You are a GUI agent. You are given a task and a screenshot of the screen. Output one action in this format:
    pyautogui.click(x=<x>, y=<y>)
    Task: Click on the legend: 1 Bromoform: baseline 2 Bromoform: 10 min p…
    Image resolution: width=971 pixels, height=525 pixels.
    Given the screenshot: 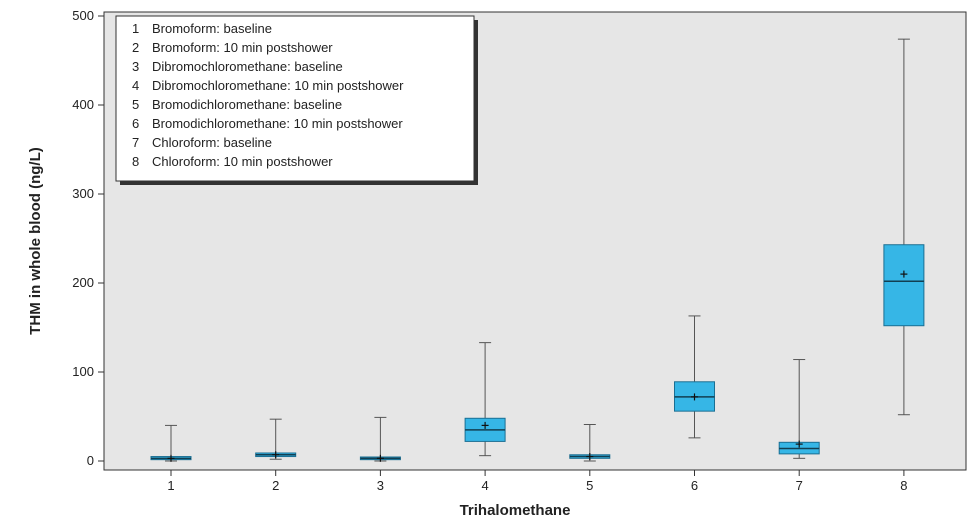 What is the action you would take?
    pyautogui.click(x=296, y=100)
    